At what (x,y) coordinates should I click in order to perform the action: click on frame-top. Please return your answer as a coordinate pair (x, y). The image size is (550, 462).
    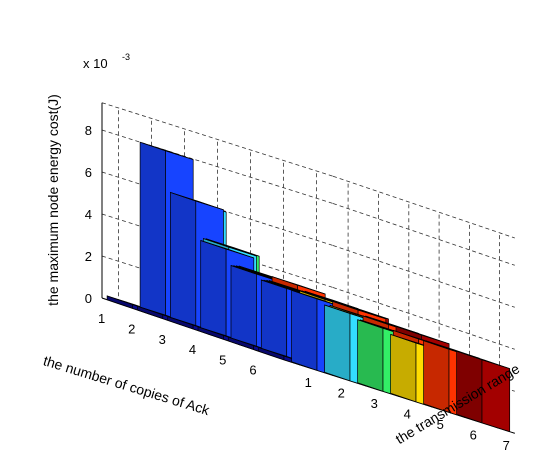
    Looking at the image, I should click on (217, 139).